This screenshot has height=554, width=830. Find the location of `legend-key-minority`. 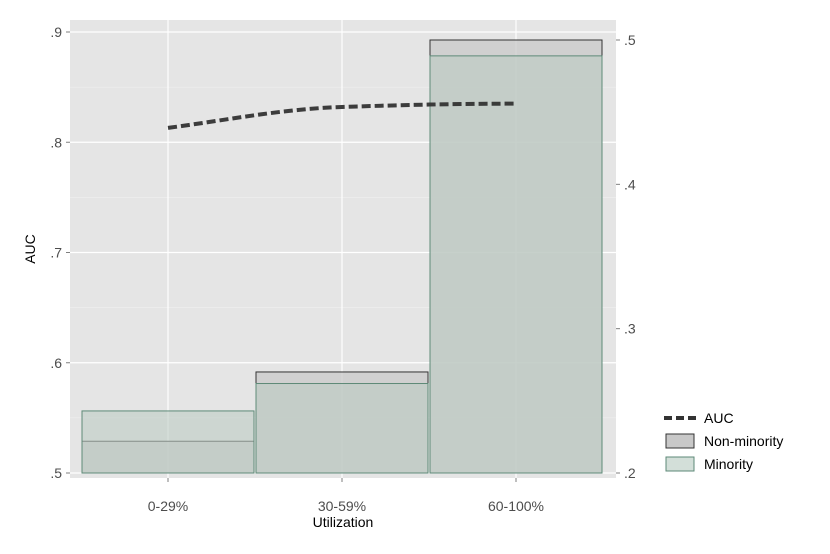

legend-key-minority is located at coordinates (680, 464).